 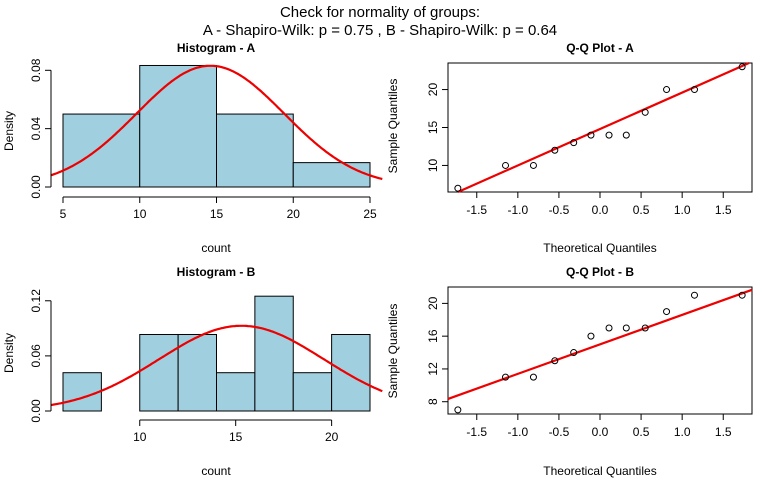 I want to click on y-tick-label: 8, so click(x=433, y=401).